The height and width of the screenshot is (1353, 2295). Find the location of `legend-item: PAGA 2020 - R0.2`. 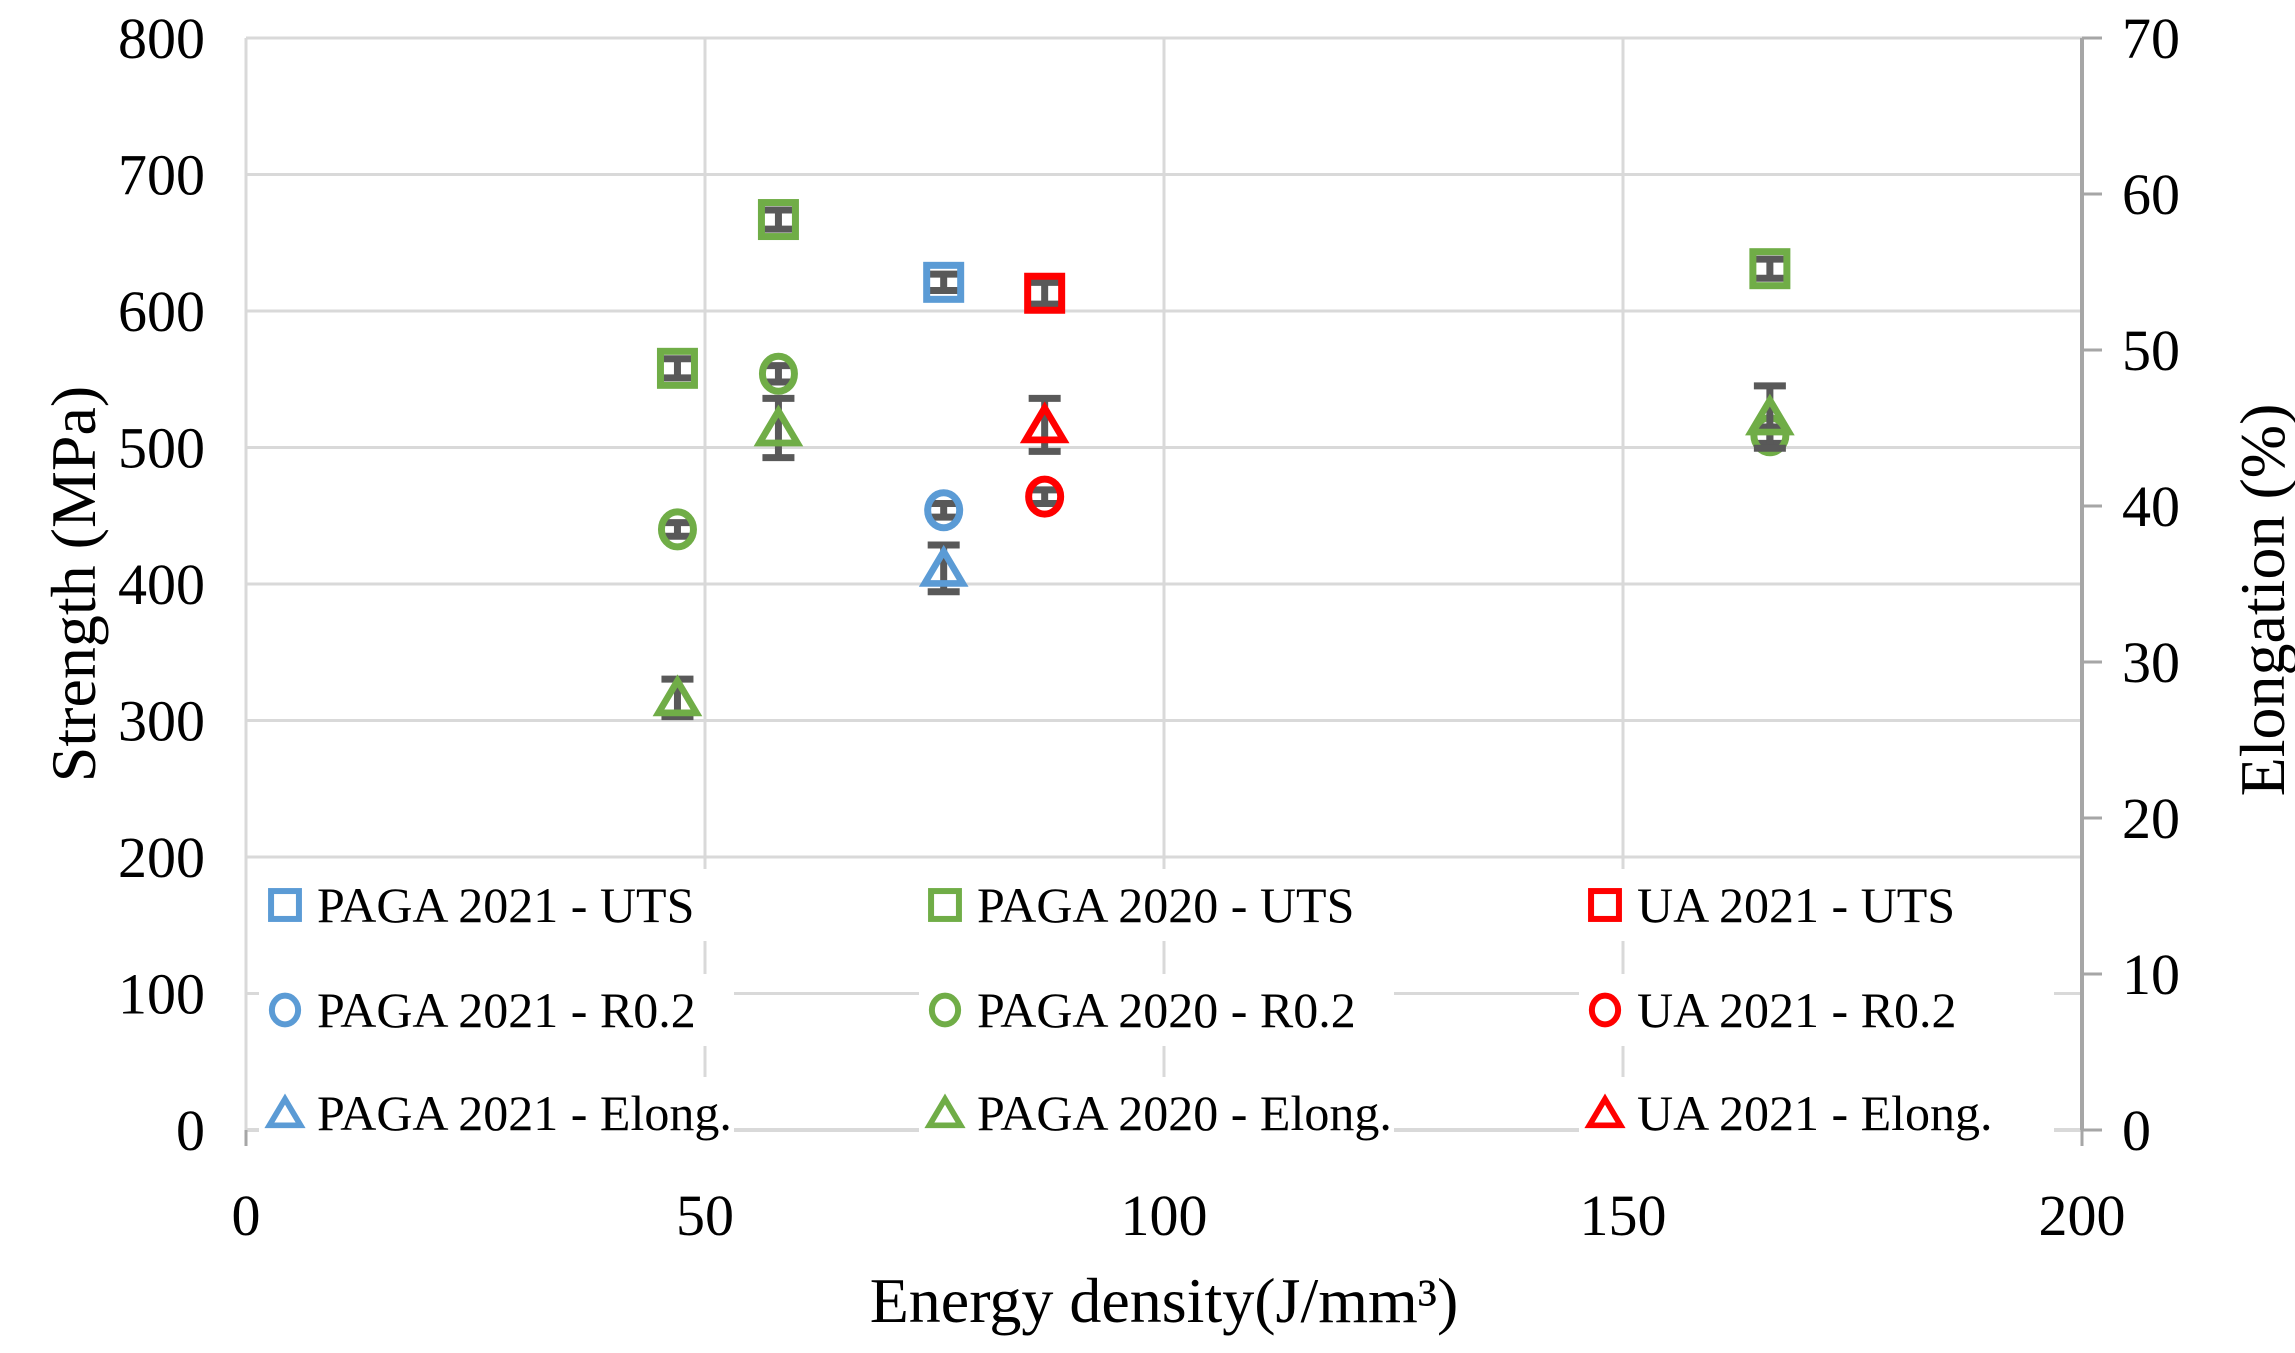

legend-item: PAGA 2020 - R0.2 is located at coordinates (1156, 1010).